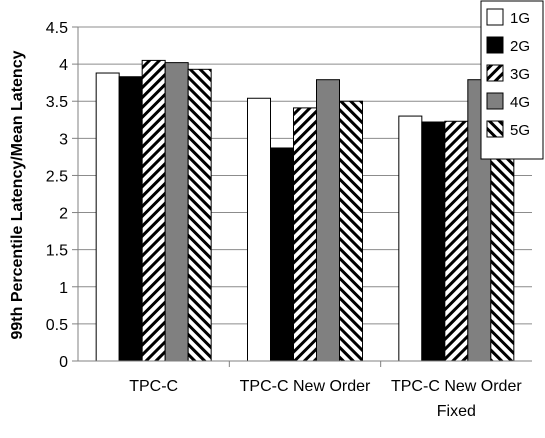 The width and height of the screenshot is (545, 438). I want to click on category-label: Fixed, so click(456, 411).